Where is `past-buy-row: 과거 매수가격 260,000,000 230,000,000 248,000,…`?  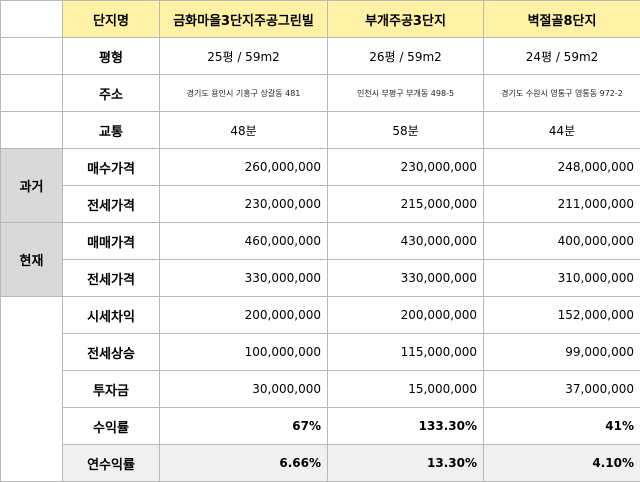 past-buy-row: 과거 매수가격 260,000,000 230,000,000 248,000,… is located at coordinates (320, 167).